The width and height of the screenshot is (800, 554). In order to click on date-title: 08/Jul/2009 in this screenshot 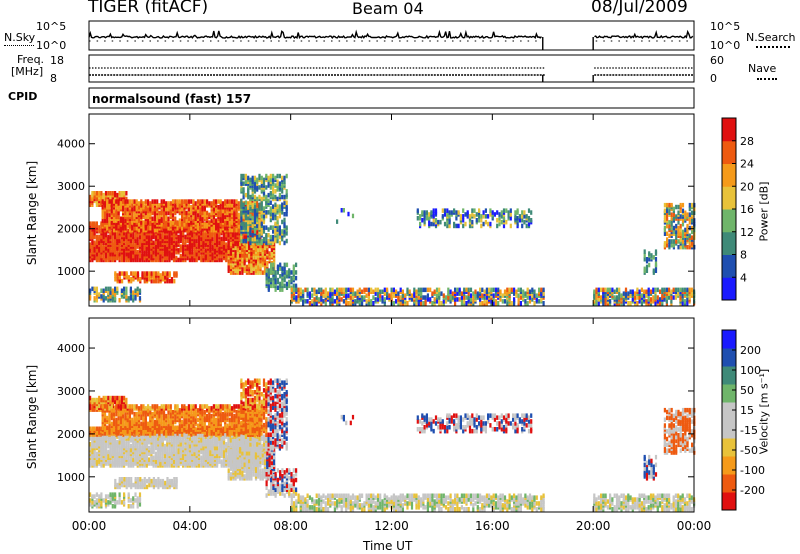, I will do `click(639, 8)`.